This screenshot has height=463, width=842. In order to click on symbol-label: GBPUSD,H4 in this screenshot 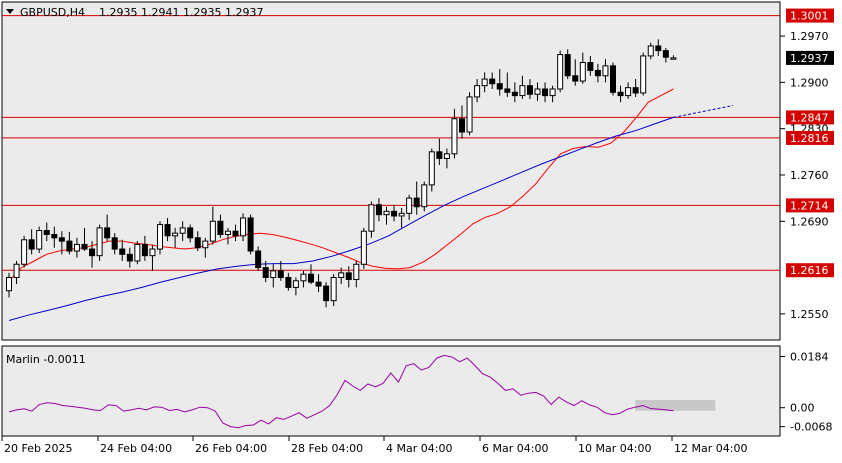, I will do `click(52, 12)`.